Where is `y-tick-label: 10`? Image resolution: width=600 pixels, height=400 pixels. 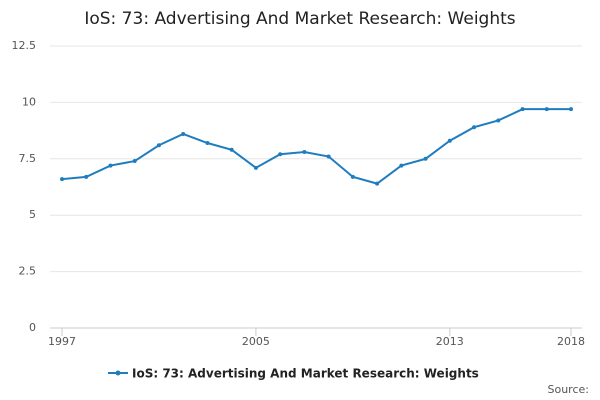
y-tick-label: 10 is located at coordinates (29, 101).